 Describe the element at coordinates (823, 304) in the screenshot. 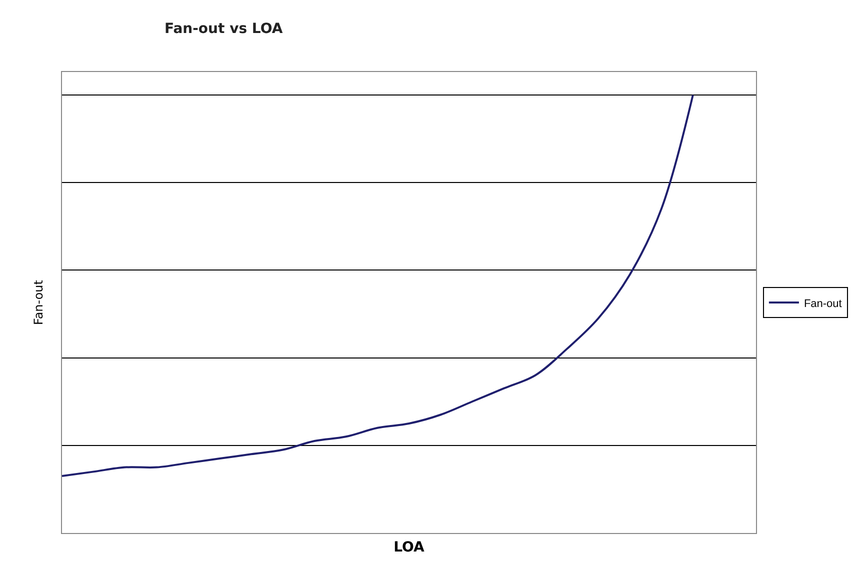

I see `legend-label: Fan-out` at that location.